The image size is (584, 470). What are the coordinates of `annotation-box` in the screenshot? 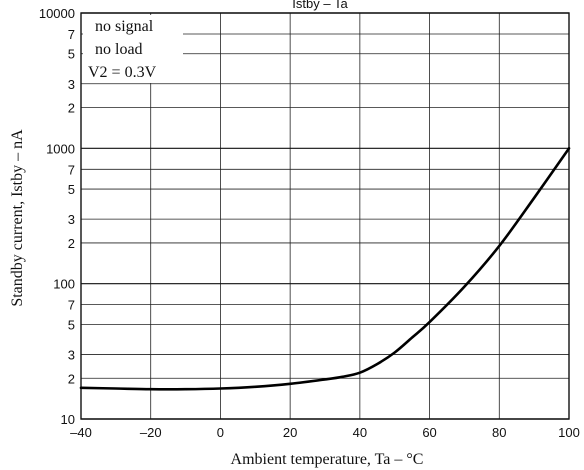 It's located at (133, 49).